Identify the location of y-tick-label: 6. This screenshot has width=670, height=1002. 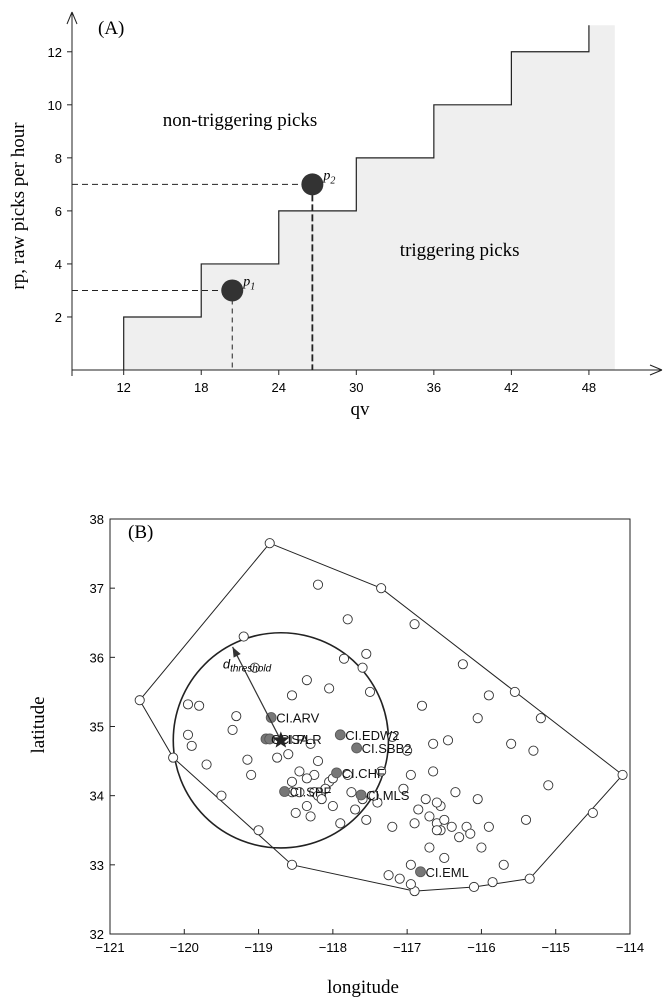
(58, 211).